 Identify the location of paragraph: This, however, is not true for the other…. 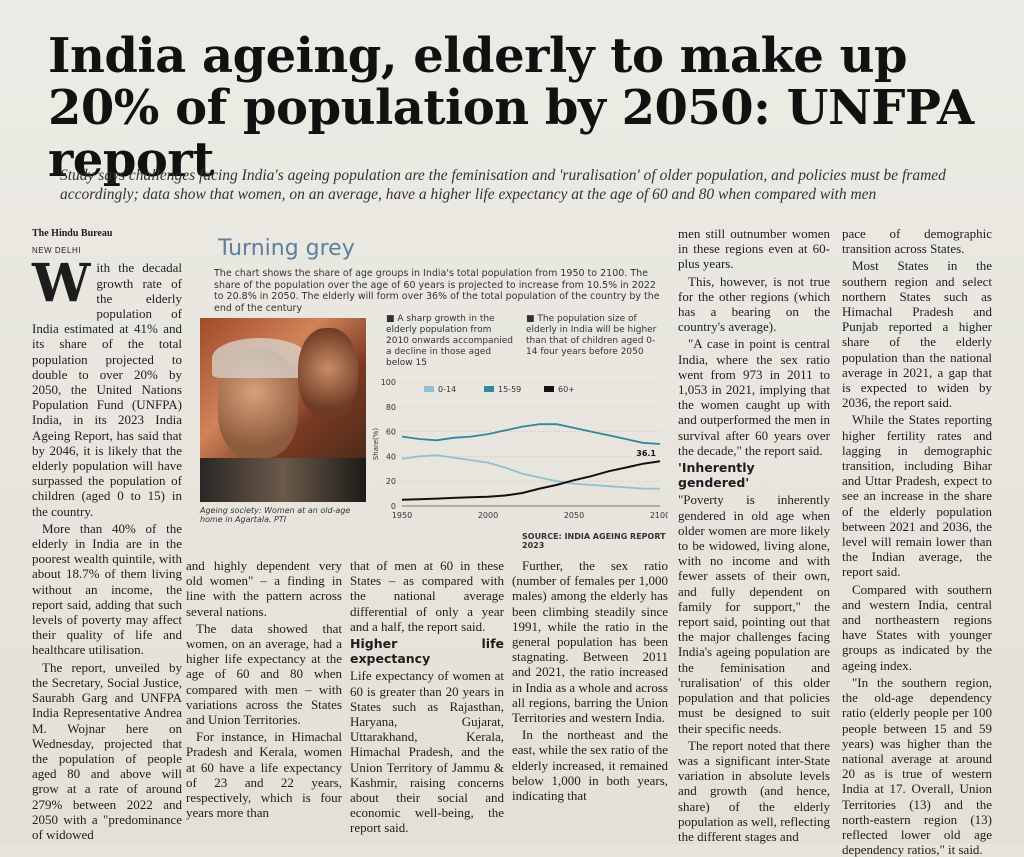
(754, 304).